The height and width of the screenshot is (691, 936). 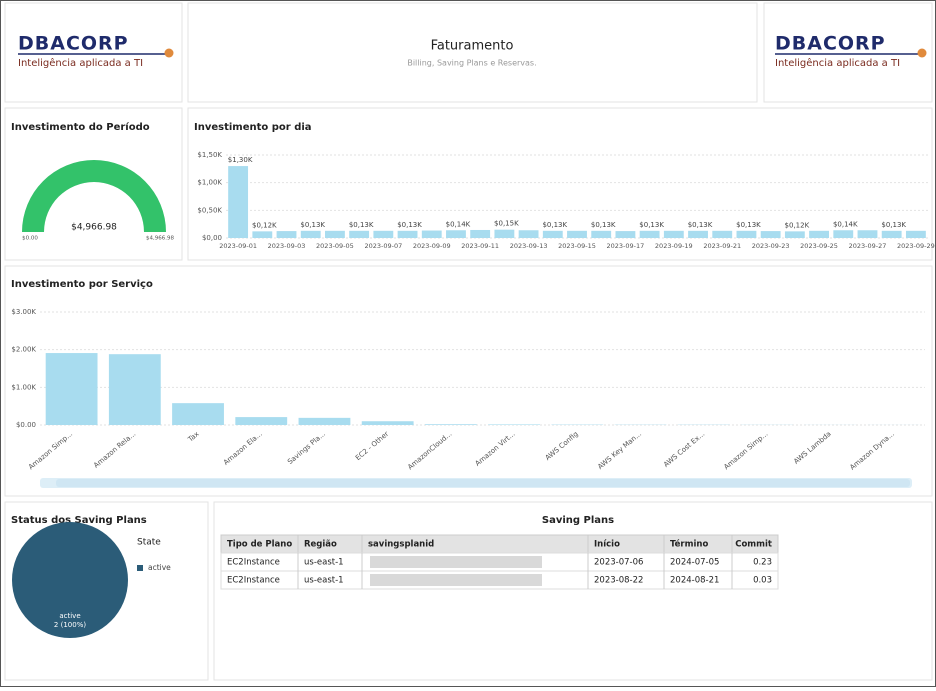 What do you see at coordinates (209, 155) in the screenshot?
I see `y-tick-label: $1,50K` at bounding box center [209, 155].